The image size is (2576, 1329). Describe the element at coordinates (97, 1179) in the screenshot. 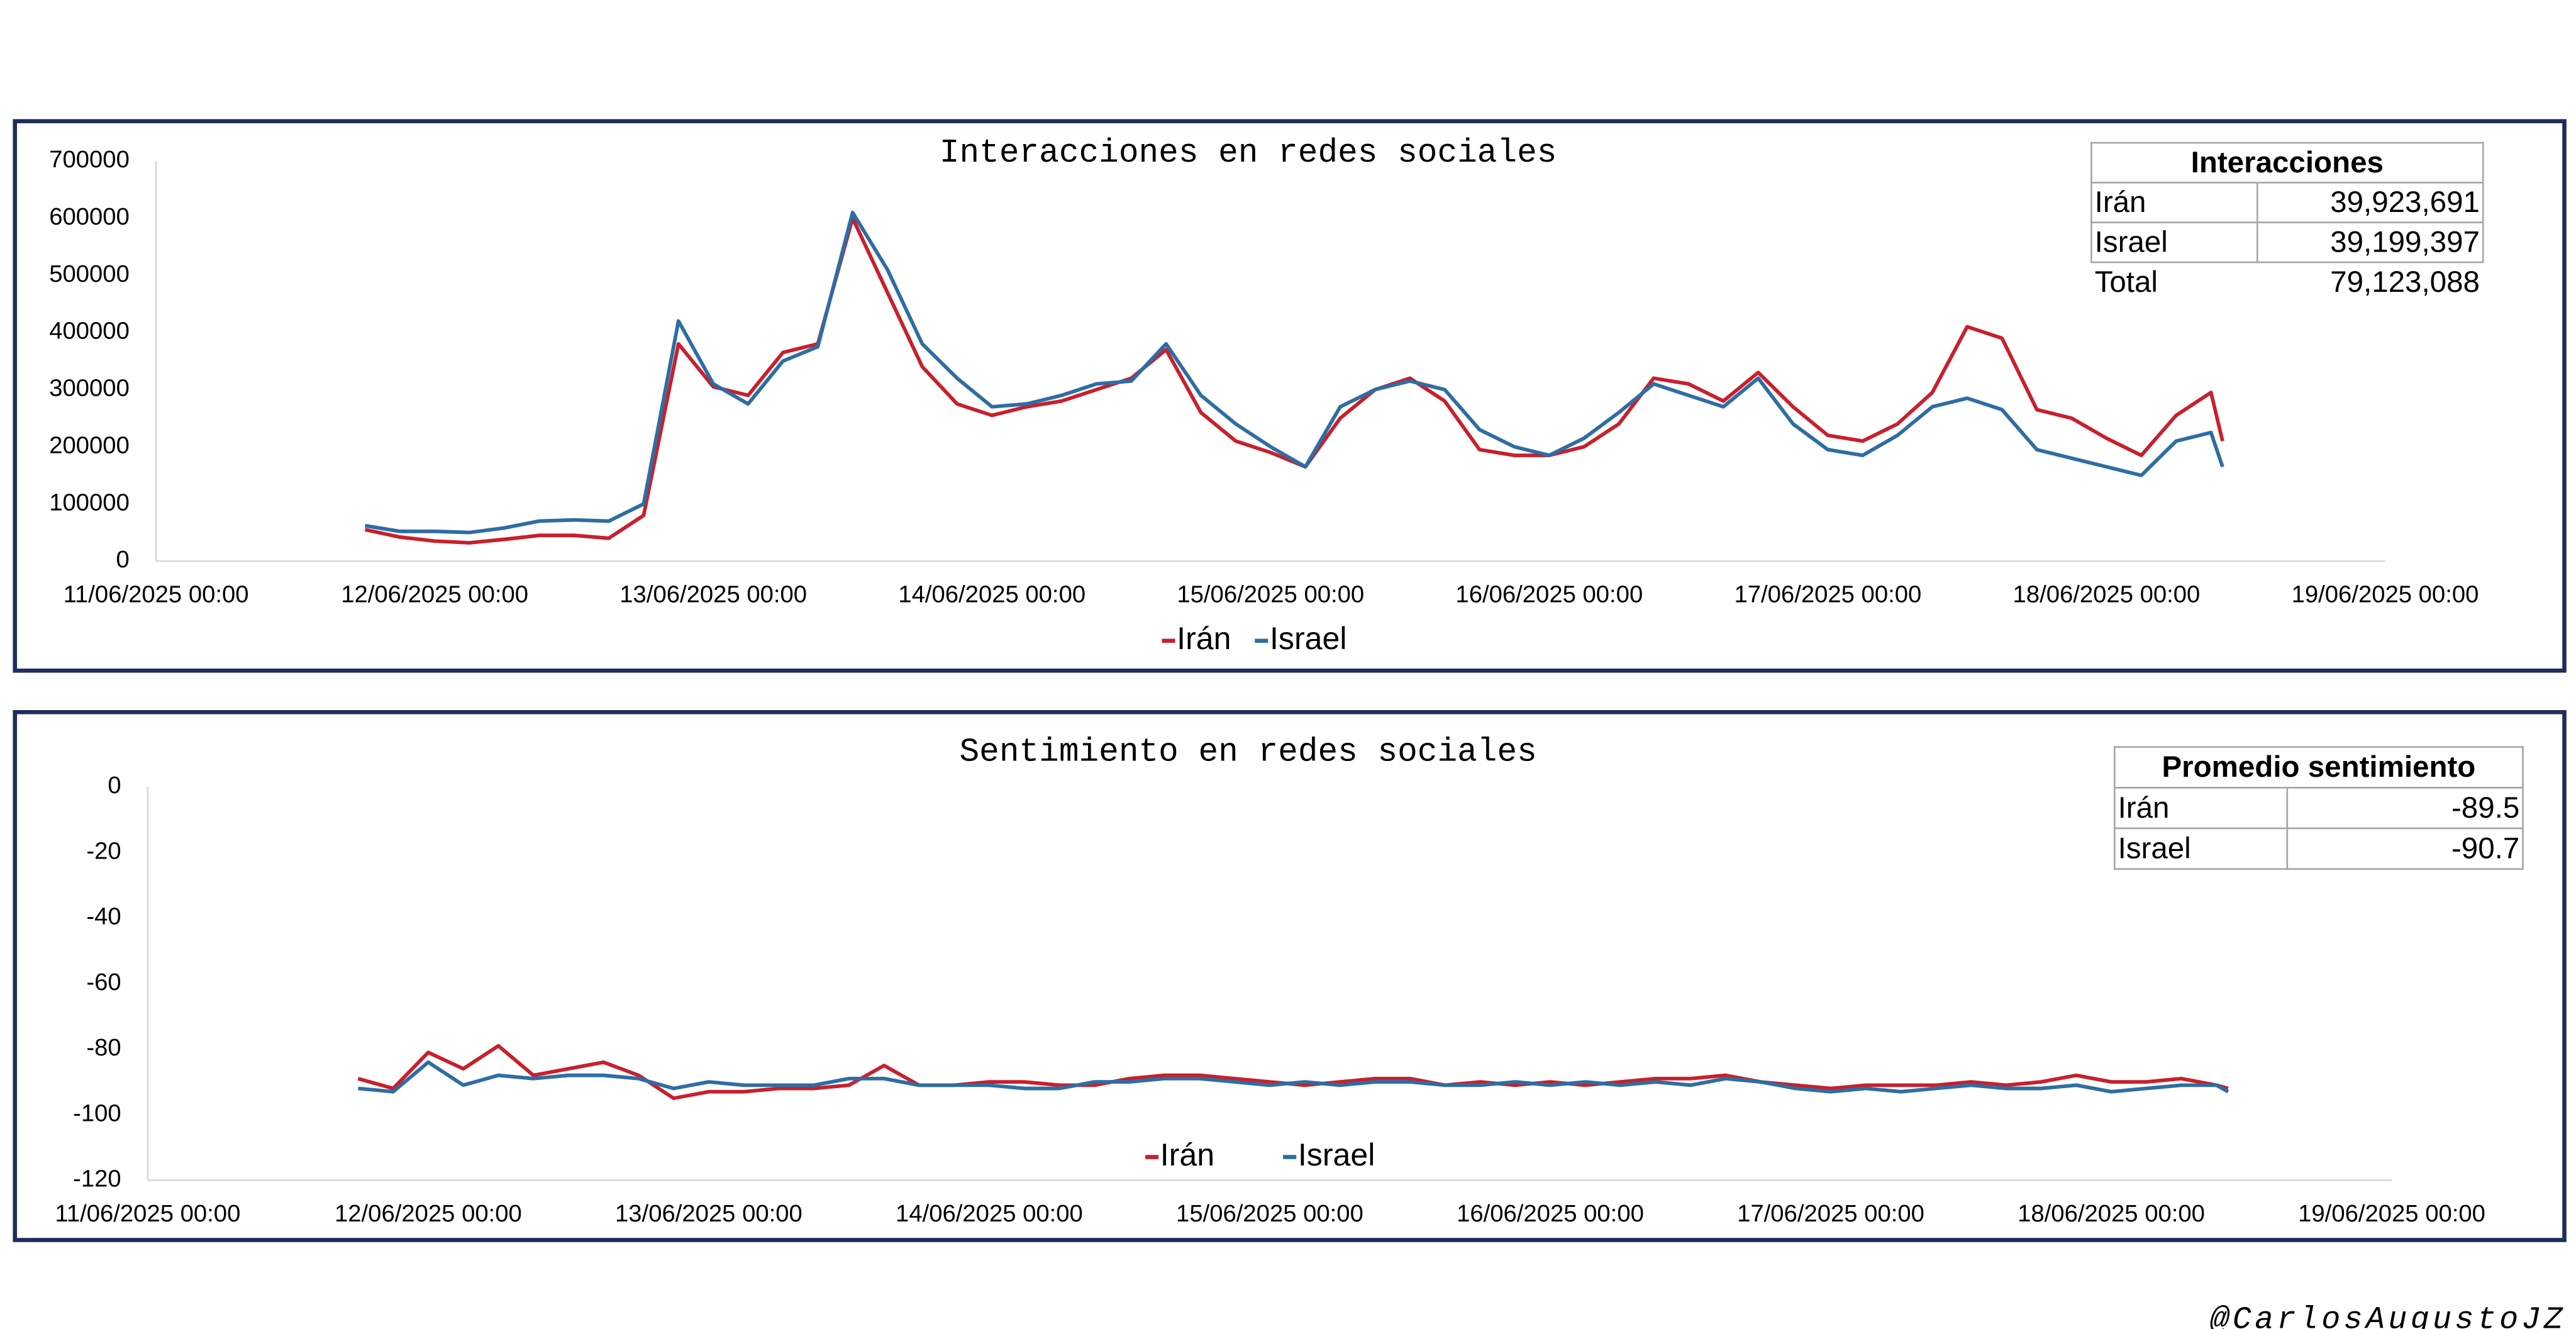

I see `y-tick-label: -120` at that location.